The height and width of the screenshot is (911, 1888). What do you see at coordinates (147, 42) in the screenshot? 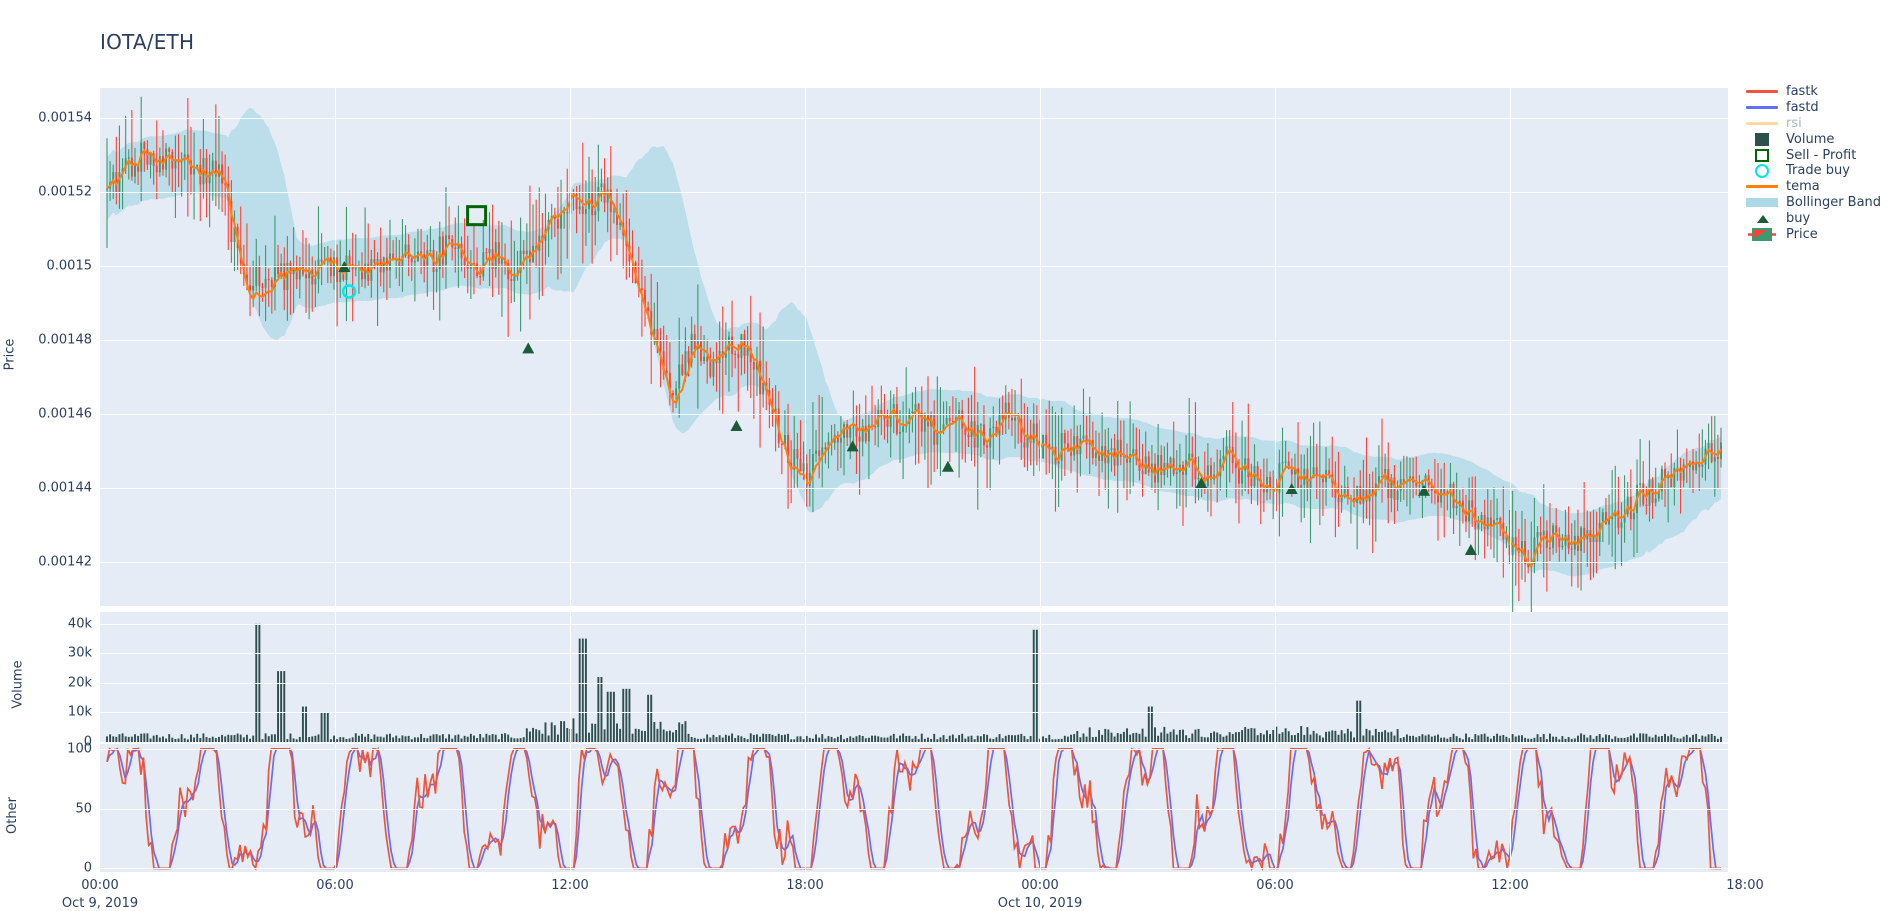
I see `page-title: IOTA/ETH` at bounding box center [147, 42].